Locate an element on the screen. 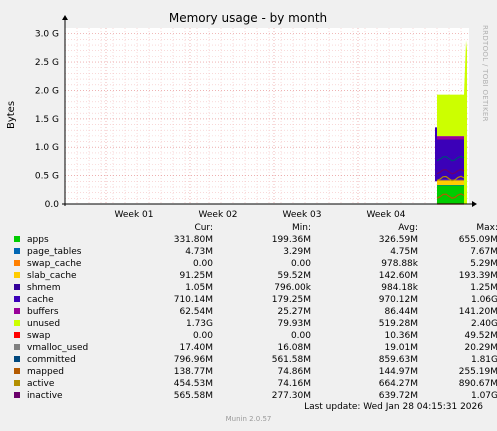 The image size is (497, 431). legend-max: 1.81G is located at coordinates (483, 360).